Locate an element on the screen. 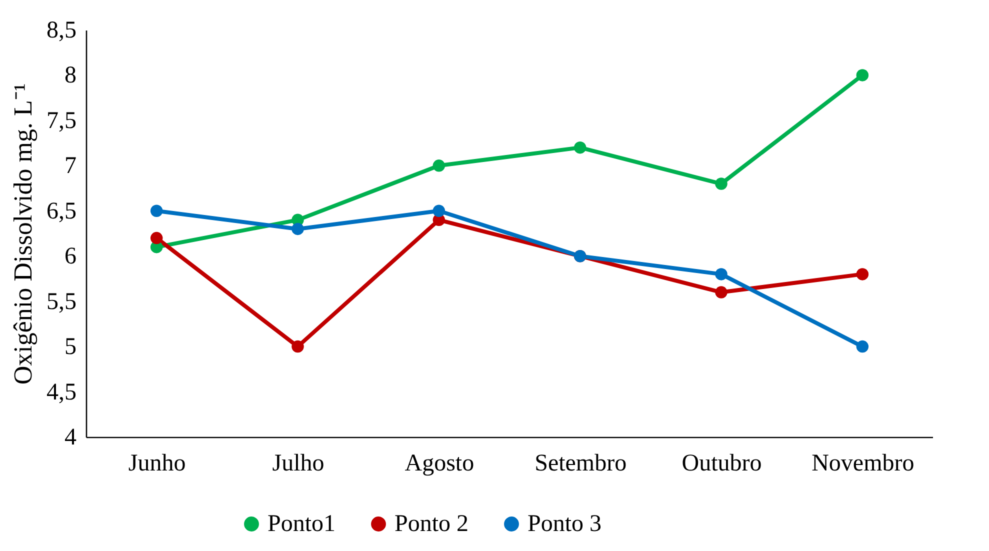 The width and height of the screenshot is (989, 551). y-tick-label: 6 is located at coordinates (70, 257).